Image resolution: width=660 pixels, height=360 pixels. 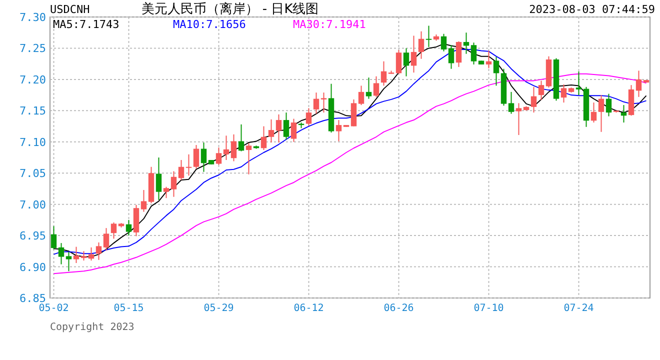 I want to click on text: MA5:7.1743, so click(x=86, y=24).